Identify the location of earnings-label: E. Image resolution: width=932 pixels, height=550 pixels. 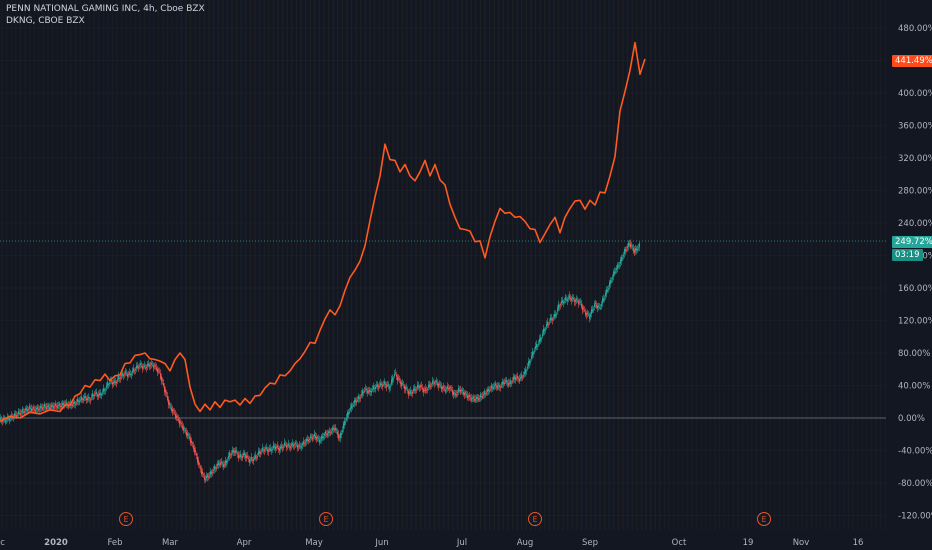
(535, 519).